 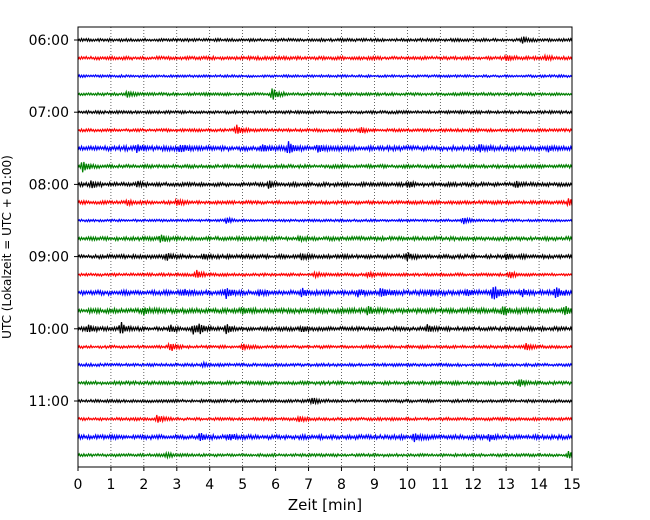 I want to click on x-tick-label-8: 8, so click(x=341, y=485).